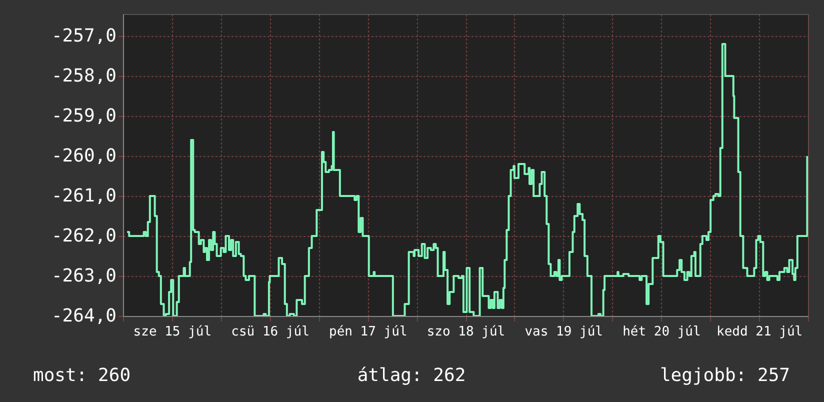 The image size is (824, 402). I want to click on text: átlag: 262, so click(411, 375).